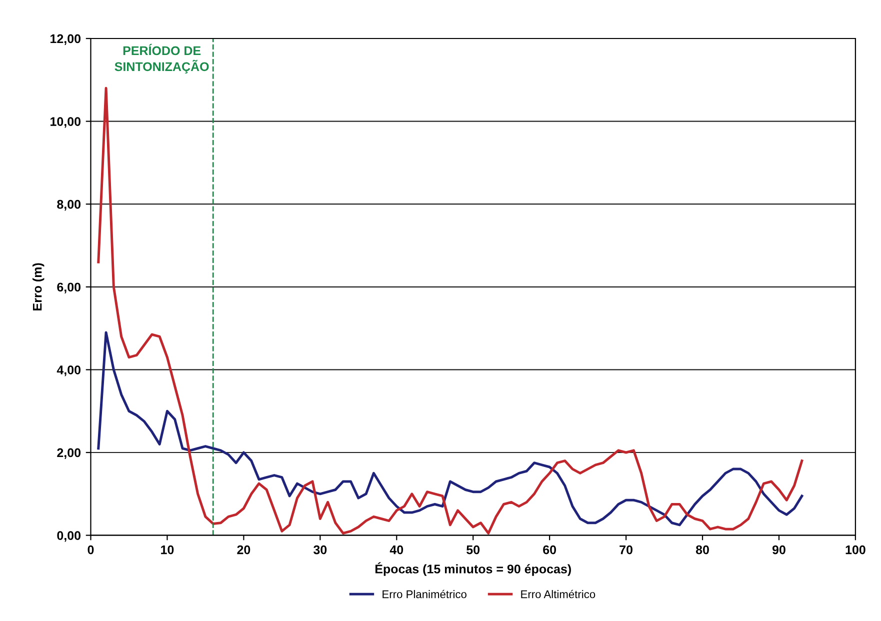  Describe the element at coordinates (161, 59) in the screenshot. I see `ref-line-label: PERÍODO DE SINTONIZAÇÃO` at that location.